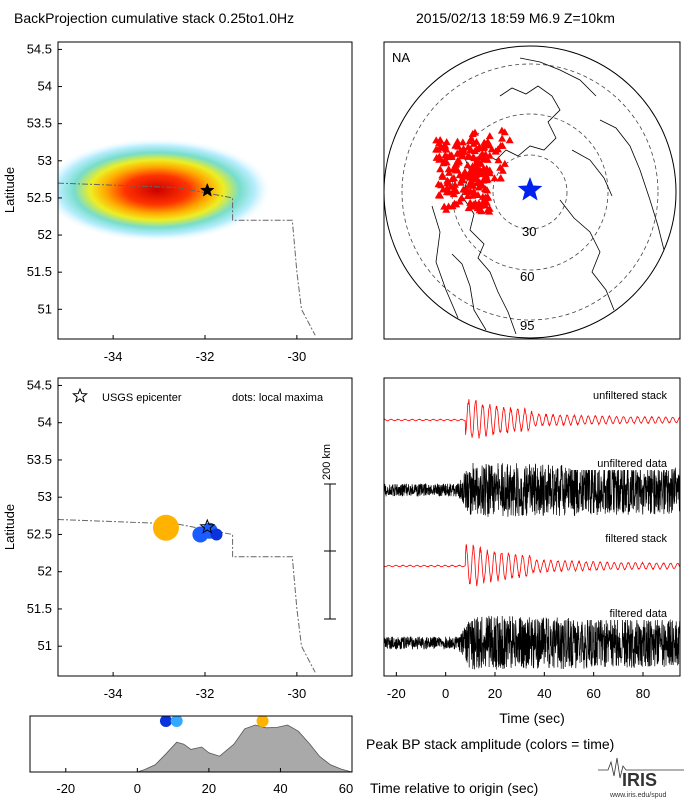 The image size is (688, 799). Describe the element at coordinates (39, 608) in the screenshot. I see `map3-ytick-label: 51.5` at that location.